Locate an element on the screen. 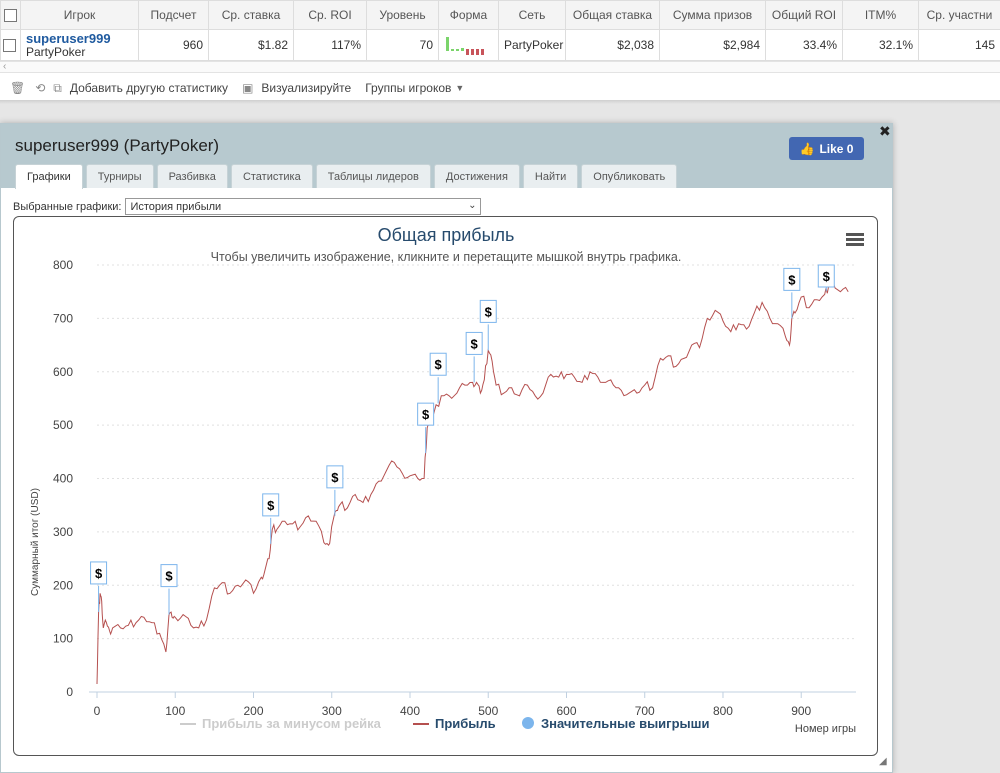 The image size is (1000, 773). col-header-count: Подсчет is located at coordinates (174, 15).